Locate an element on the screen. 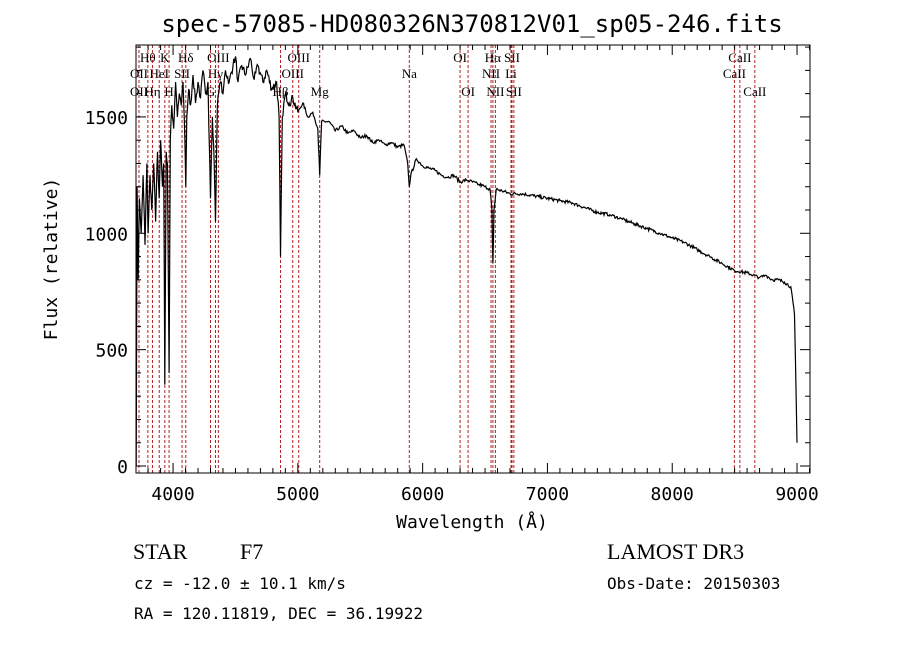 Image resolution: width=900 pixels, height=649 pixels. redshift-text: cz = -12.0 ± 10.1 km/s is located at coordinates (240, 583).